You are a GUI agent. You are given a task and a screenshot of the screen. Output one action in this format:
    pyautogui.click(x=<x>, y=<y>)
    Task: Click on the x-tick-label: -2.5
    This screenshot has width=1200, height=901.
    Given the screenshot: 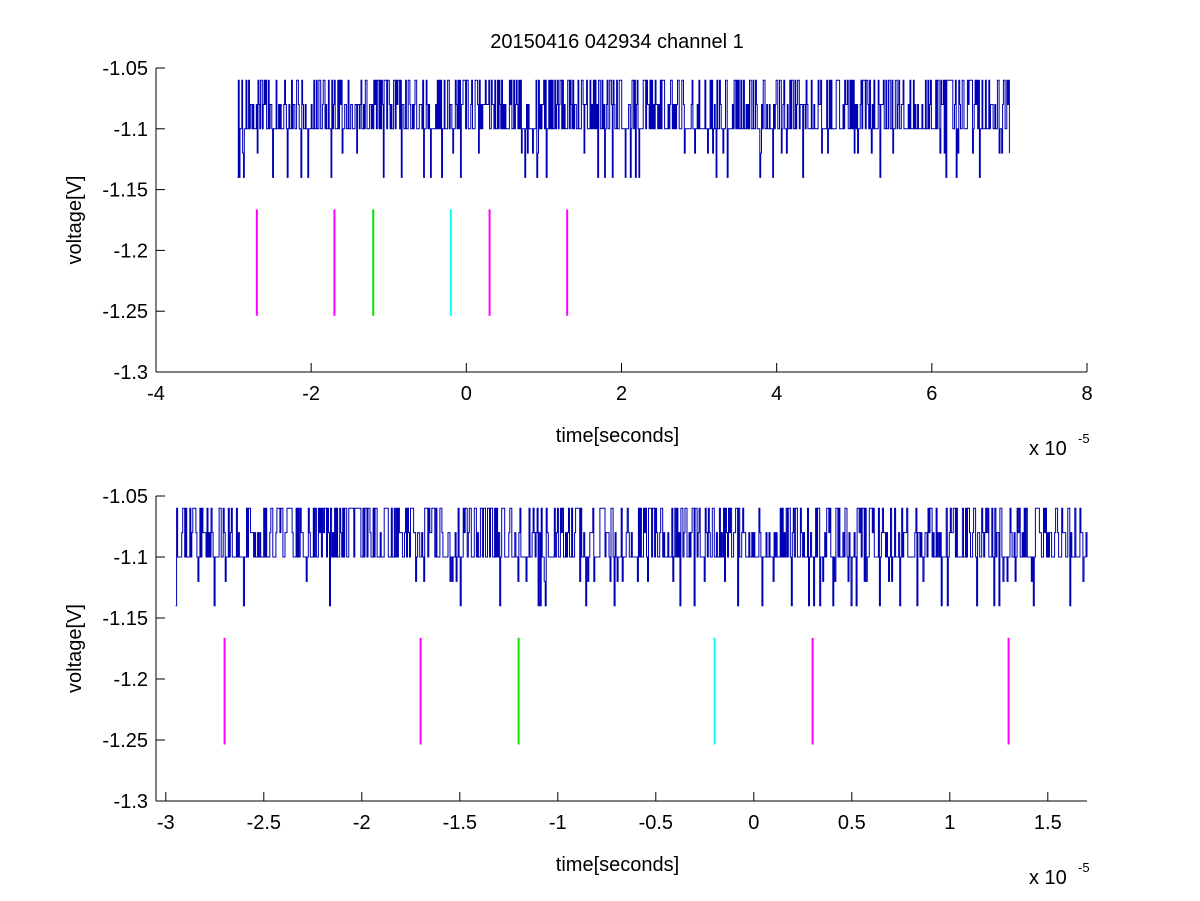 What is the action you would take?
    pyautogui.click(x=264, y=823)
    